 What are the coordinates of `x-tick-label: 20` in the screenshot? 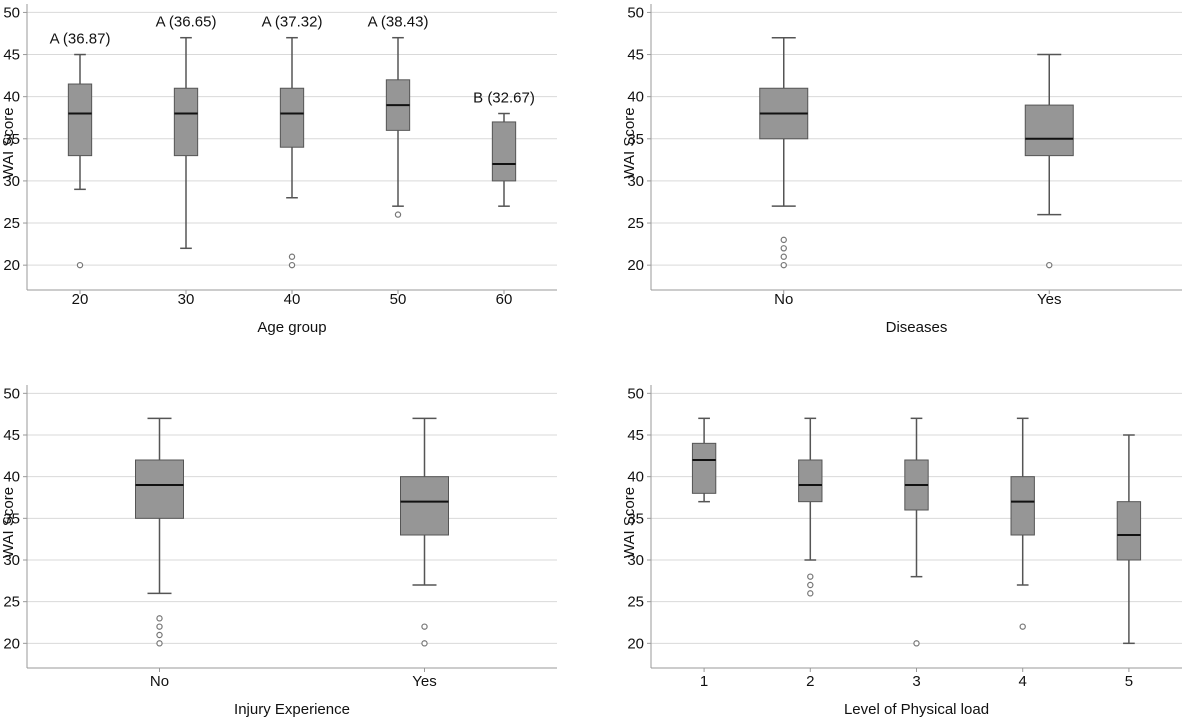 It's located at (80, 299).